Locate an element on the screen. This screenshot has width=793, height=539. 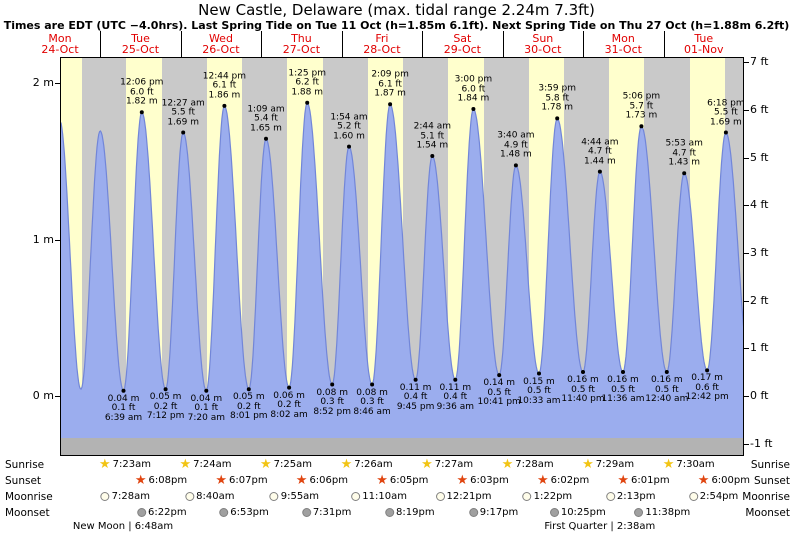
moonrise-time: 1:22pm is located at coordinates (553, 496).